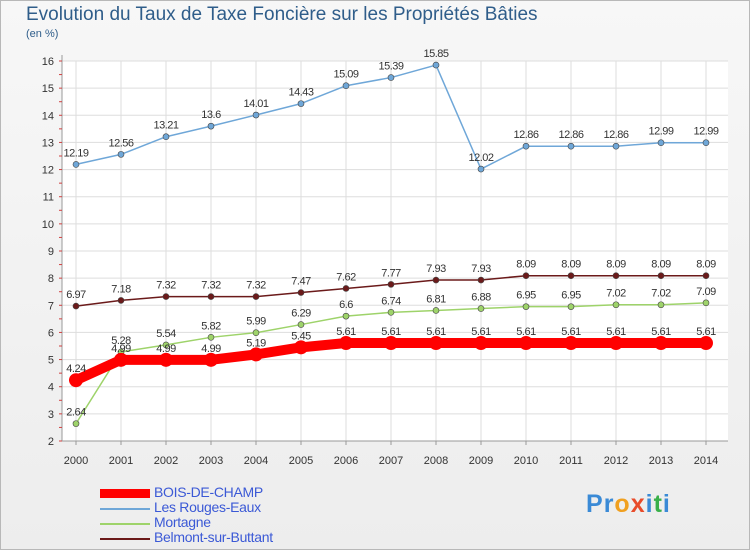 The width and height of the screenshot is (750, 550). Describe the element at coordinates (649, 504) in the screenshot. I see `logo-letter: i` at that location.